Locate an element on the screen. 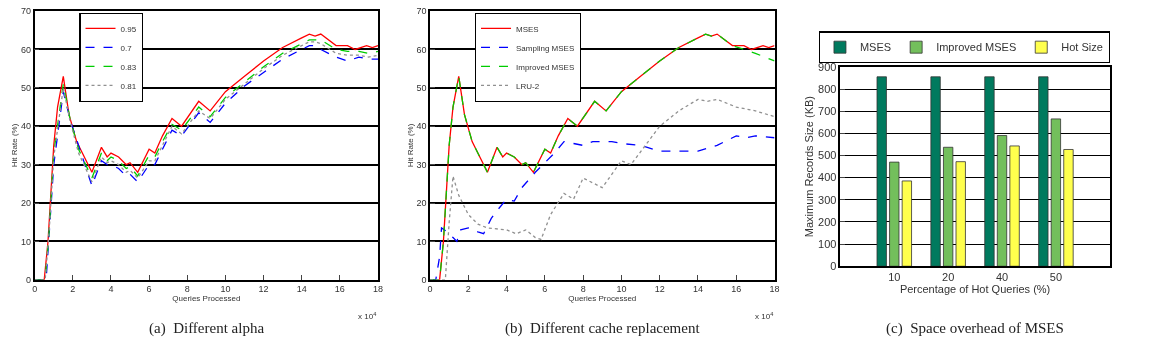 This screenshot has height=350, width=1156. text: (a) Different alpha is located at coordinates (207, 328).